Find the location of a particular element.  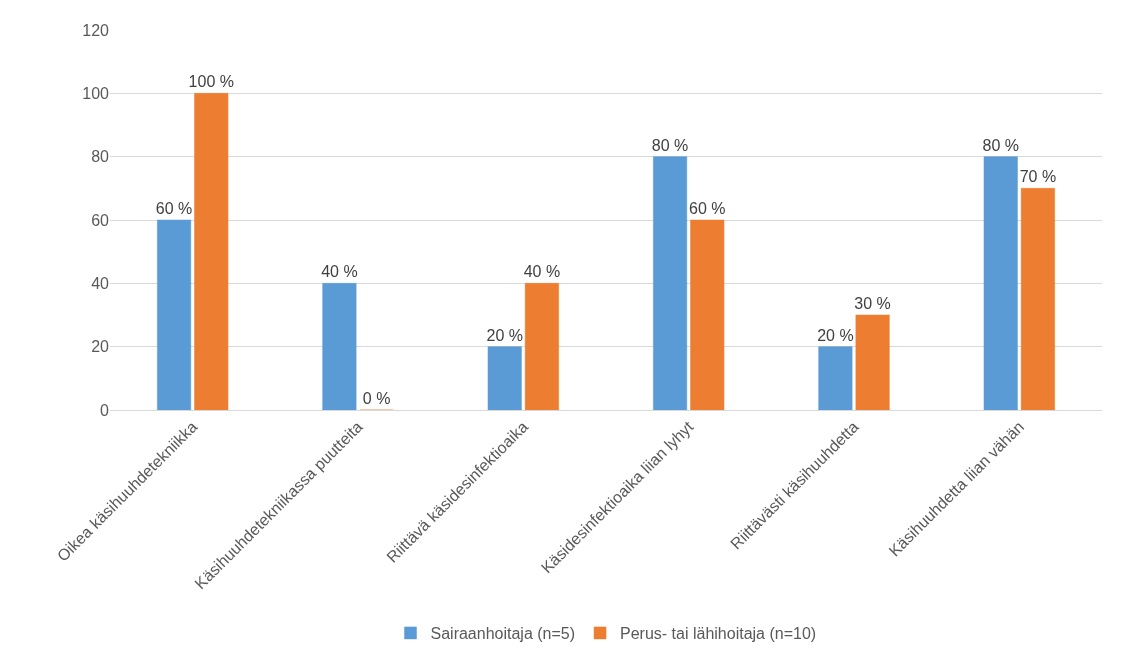

legend-label: Sairaanhoitaja (n=5) is located at coordinates (503, 634).